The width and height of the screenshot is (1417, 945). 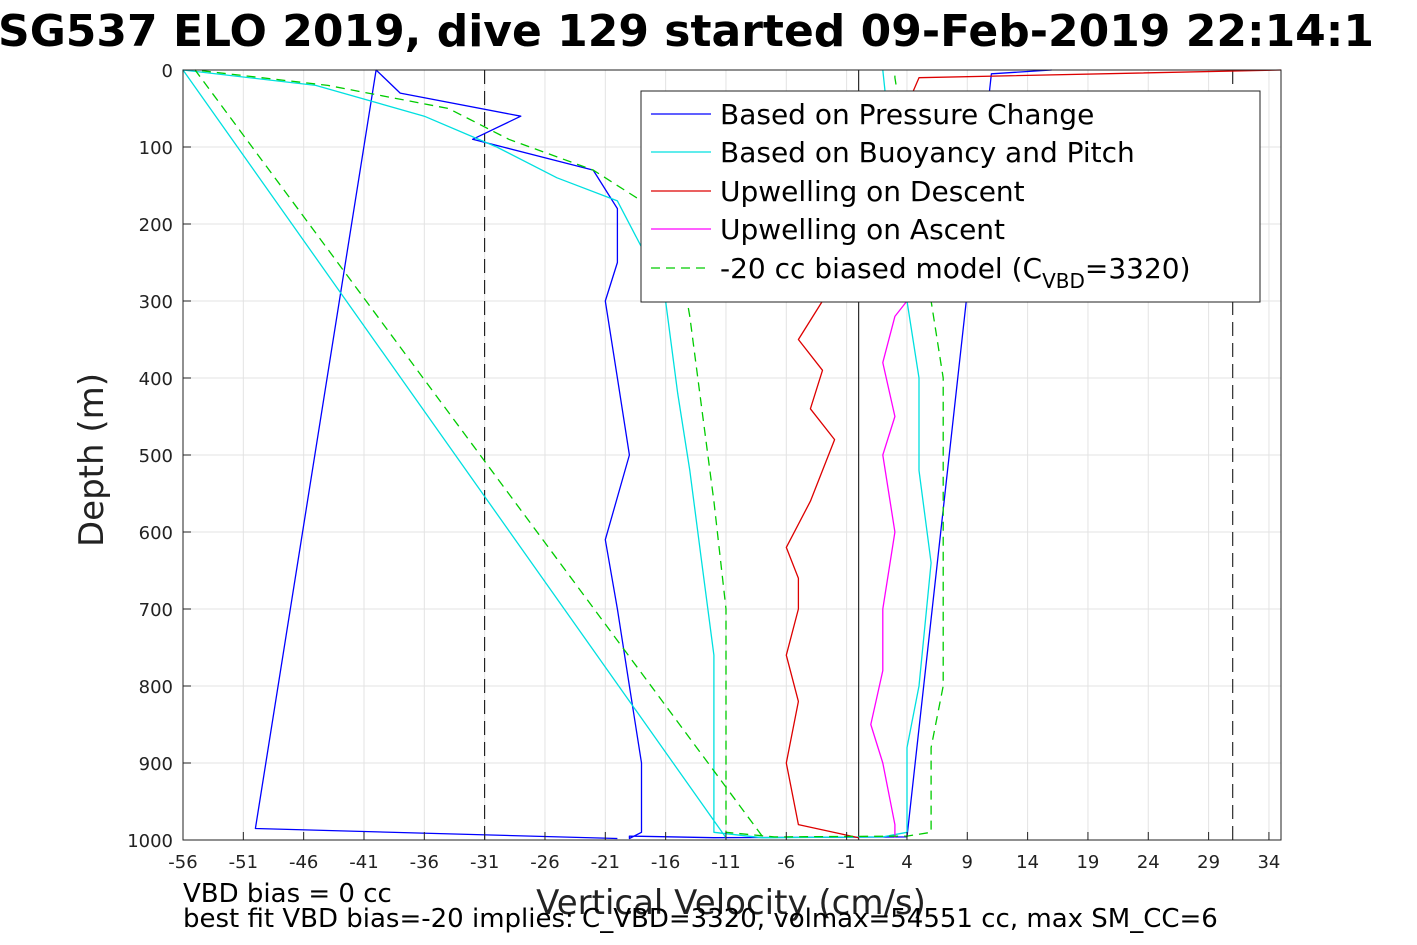 What do you see at coordinates (907, 114) in the screenshot?
I see `legend-label-pressure: Based on Pressure Change` at bounding box center [907, 114].